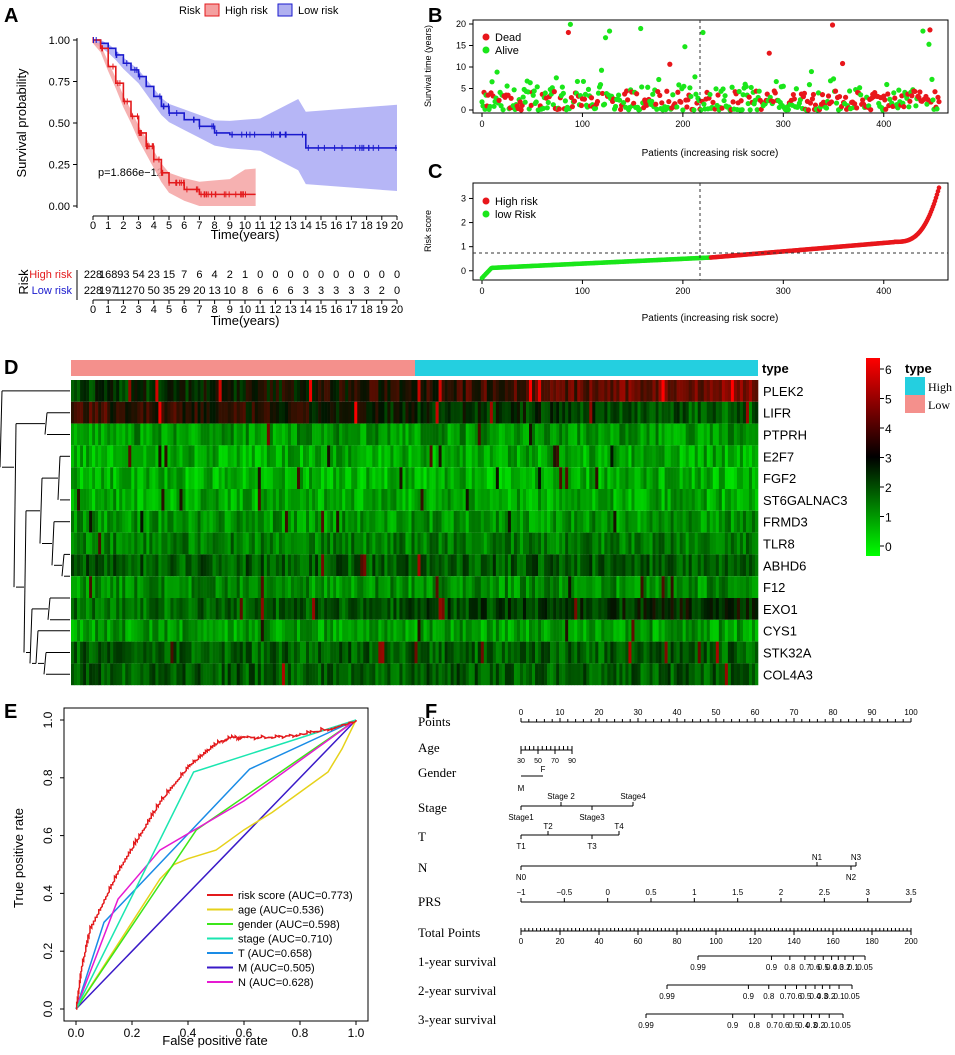  What do you see at coordinates (244, 1033) in the screenshot?
I see `roc-x-tick-label: 0.6` at bounding box center [244, 1033].